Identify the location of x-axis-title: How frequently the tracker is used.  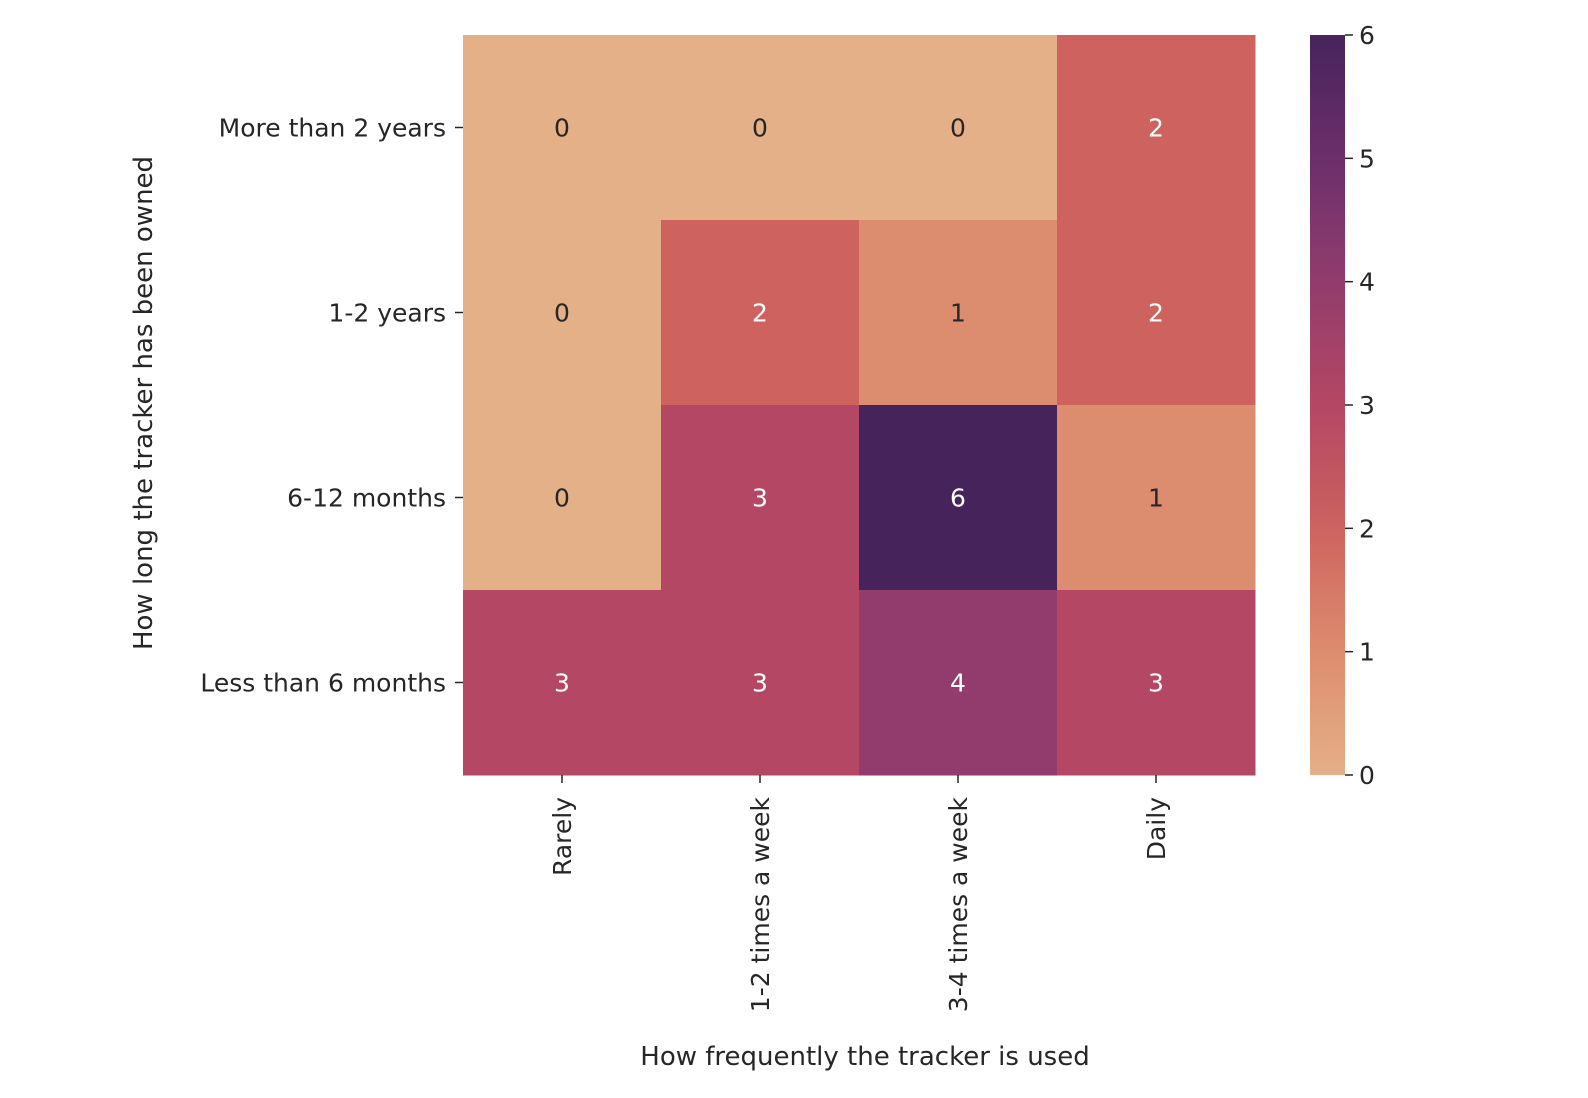
(864, 1057).